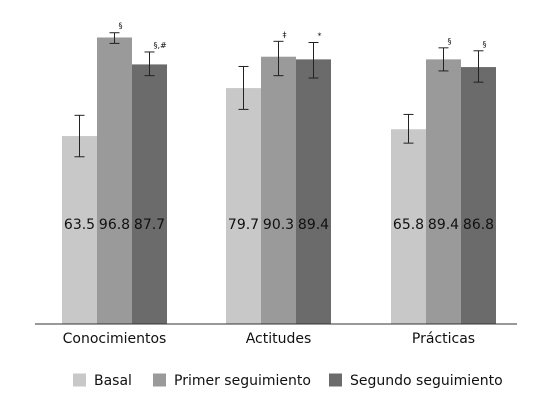 The height and width of the screenshot is (406, 538). I want to click on value-label-3-1: 65.8, so click(408, 225).